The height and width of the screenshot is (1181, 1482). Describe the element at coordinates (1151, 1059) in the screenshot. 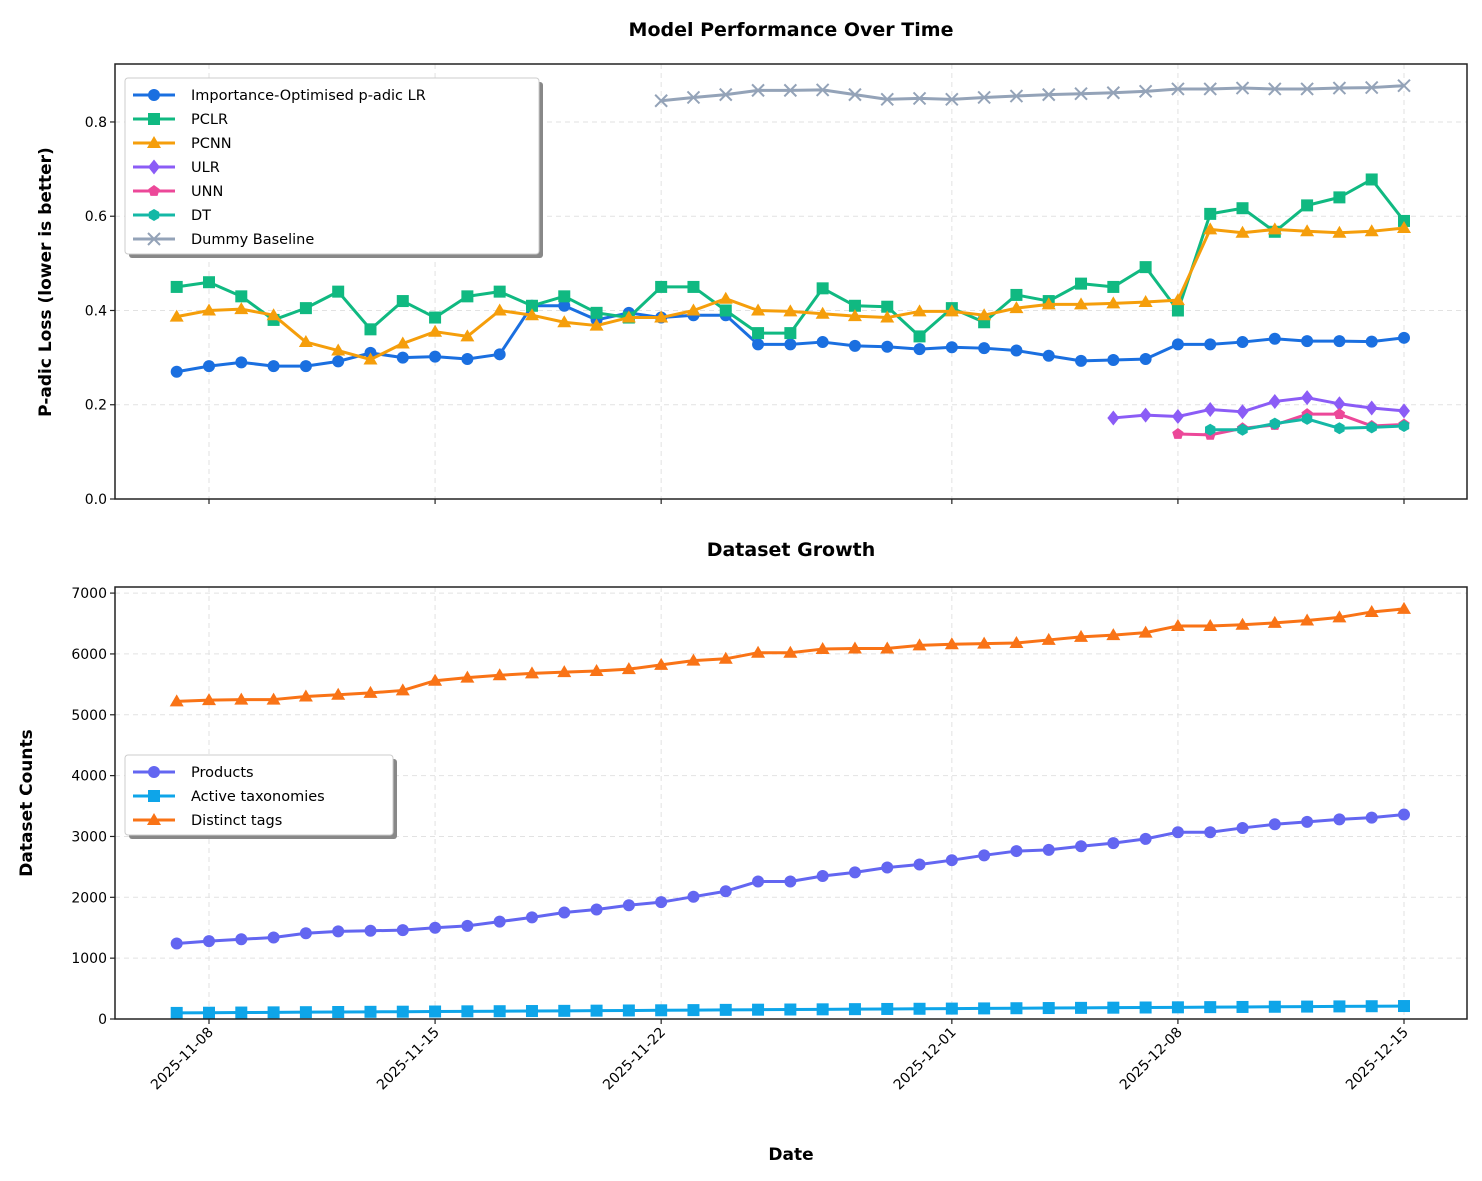

I see `x-tick-label: 2025-12-08` at that location.